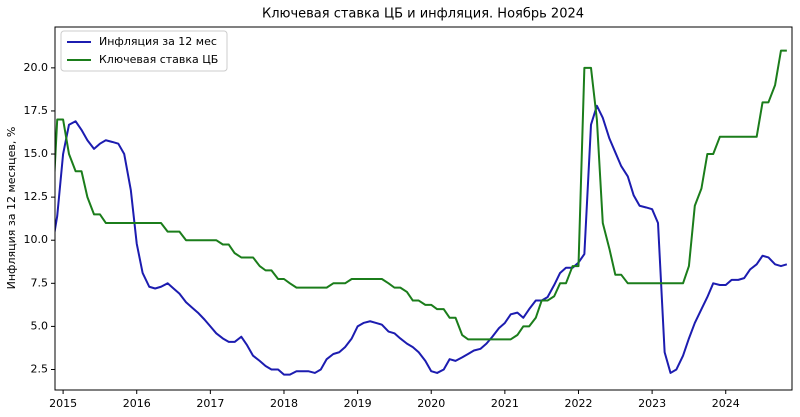 The height and width of the screenshot is (417, 800). Describe the element at coordinates (144, 51) in the screenshot. I see `legend-box` at that location.